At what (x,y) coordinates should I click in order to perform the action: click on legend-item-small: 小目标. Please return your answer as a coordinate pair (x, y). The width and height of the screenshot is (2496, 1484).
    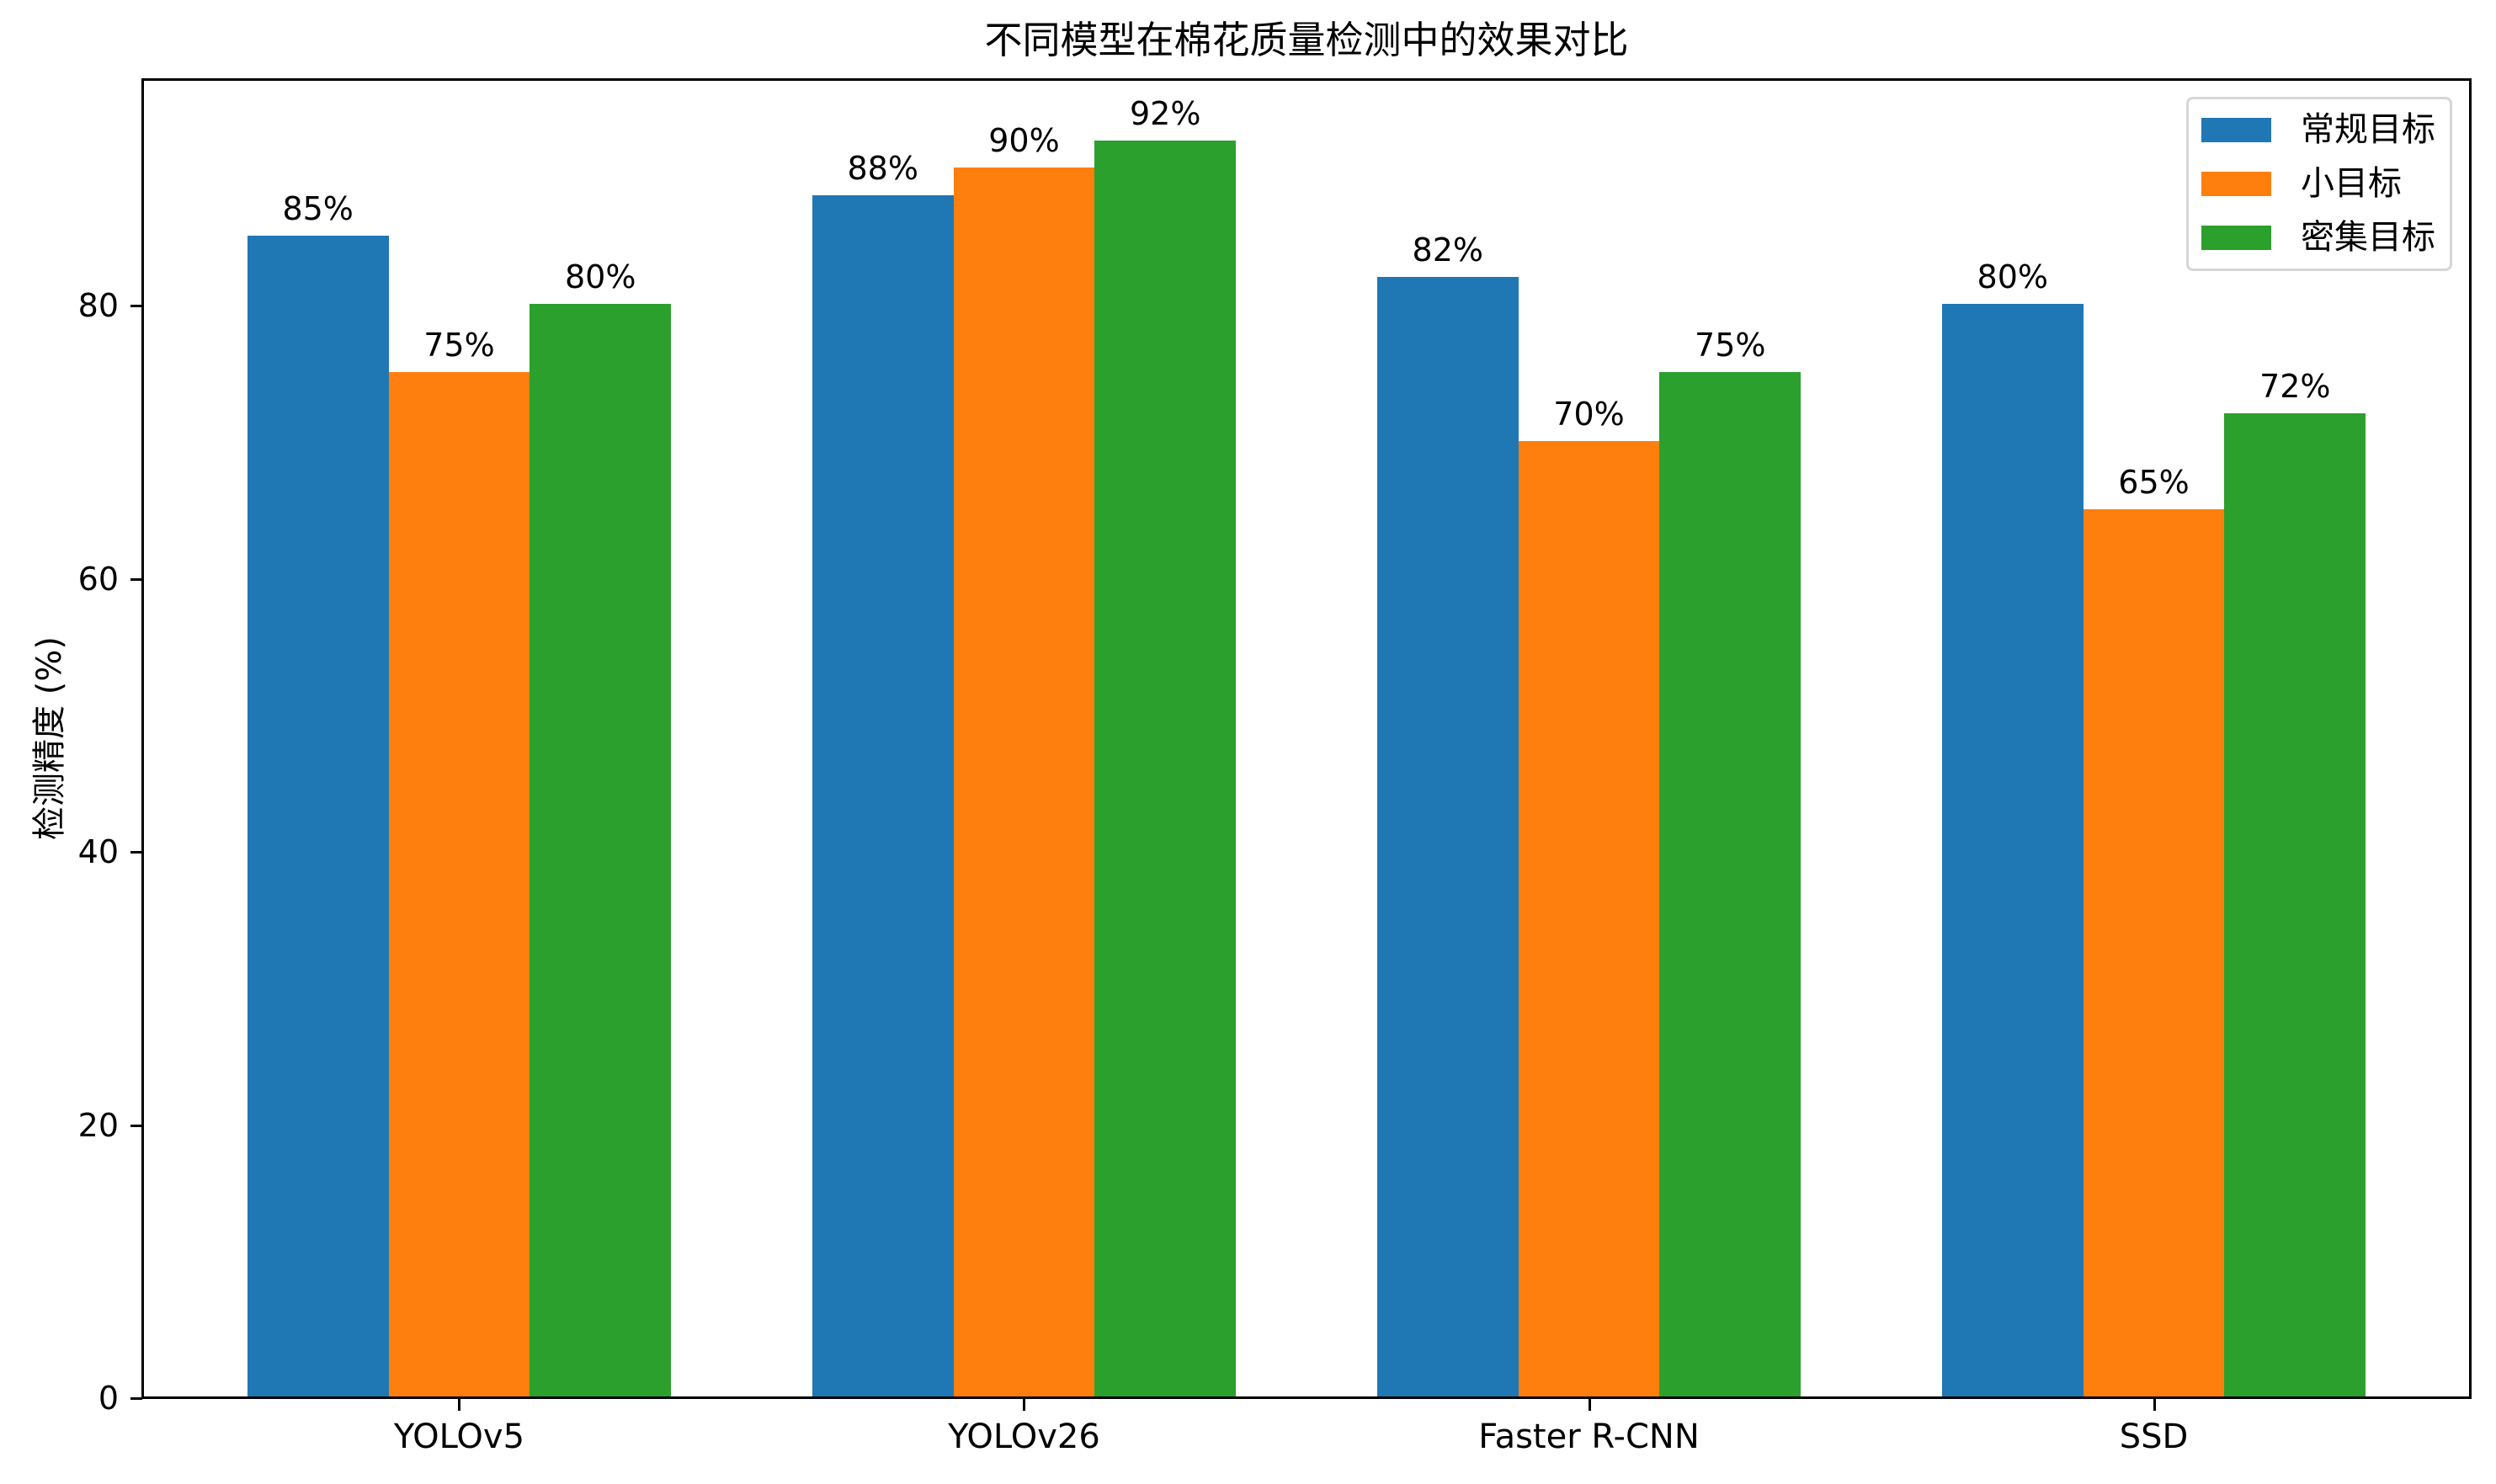
    Looking at the image, I should click on (2301, 183).